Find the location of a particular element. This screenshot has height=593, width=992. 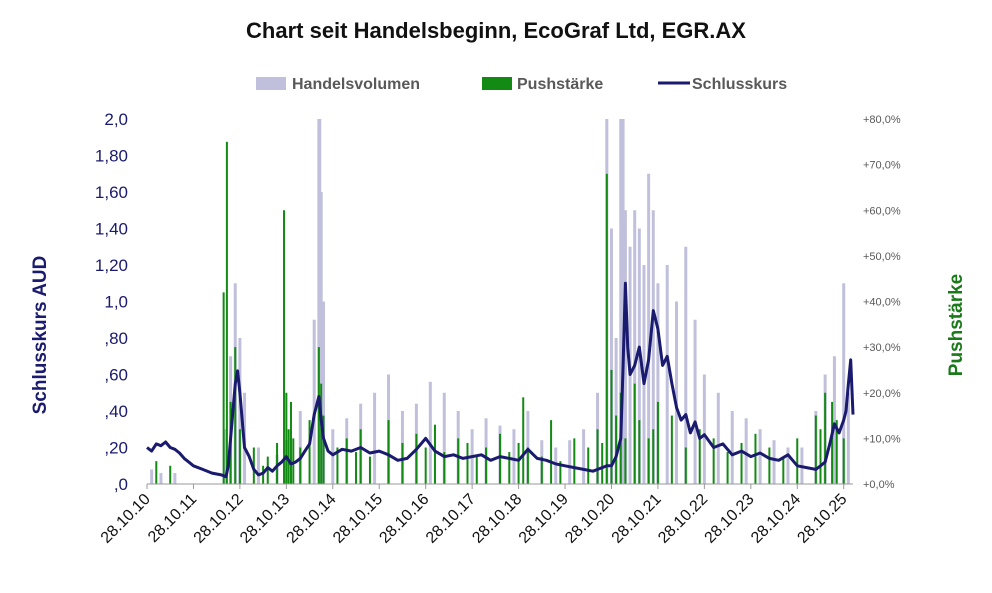

x-tick-label: 28.10.22 is located at coordinates (683, 519).